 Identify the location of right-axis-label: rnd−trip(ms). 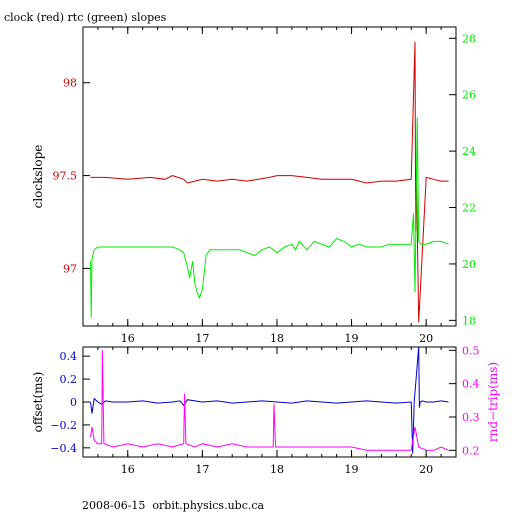
(493, 402).